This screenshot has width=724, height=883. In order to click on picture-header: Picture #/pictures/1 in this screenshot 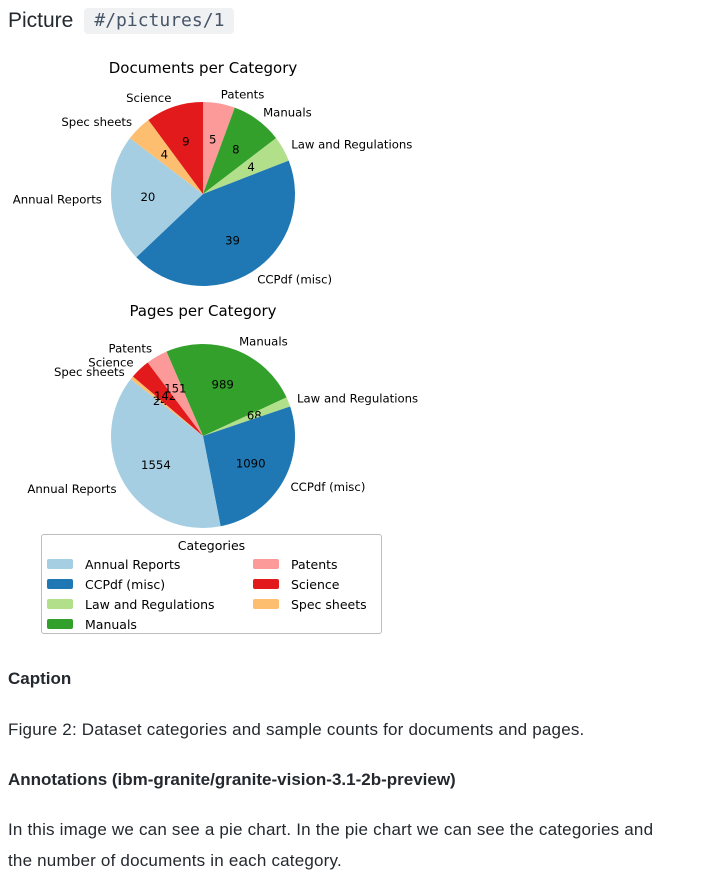, I will do `click(121, 21)`.